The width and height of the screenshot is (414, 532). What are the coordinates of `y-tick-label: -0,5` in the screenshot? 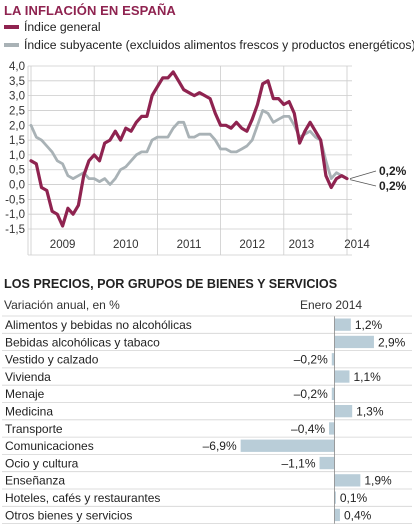 It's located at (15, 200).